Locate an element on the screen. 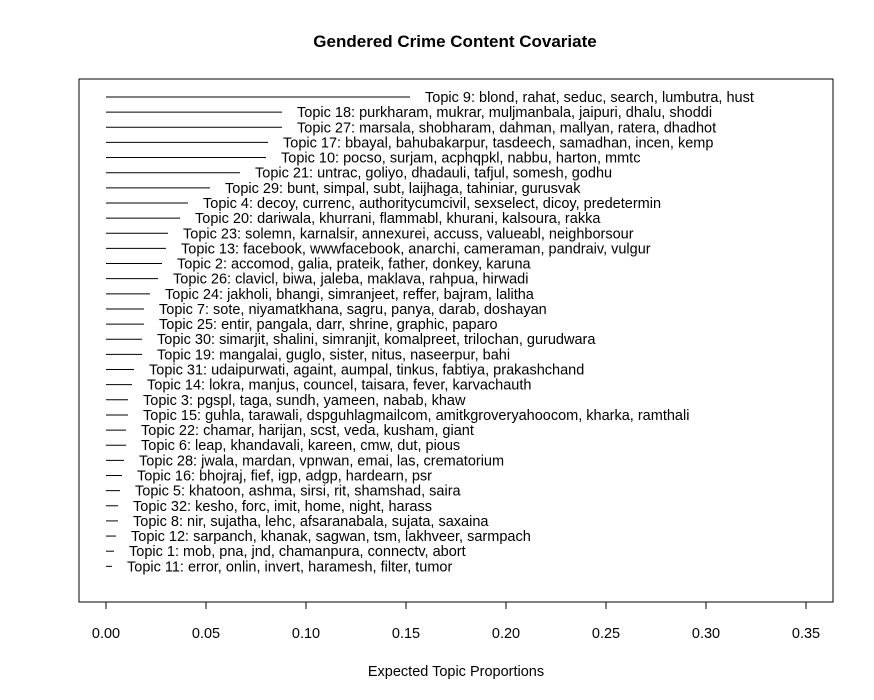 The height and width of the screenshot is (700, 874). x-axis: 0.00 0.05 0.10 0.15 0.20 0.25 0.30 0.35 is located at coordinates (456, 621).